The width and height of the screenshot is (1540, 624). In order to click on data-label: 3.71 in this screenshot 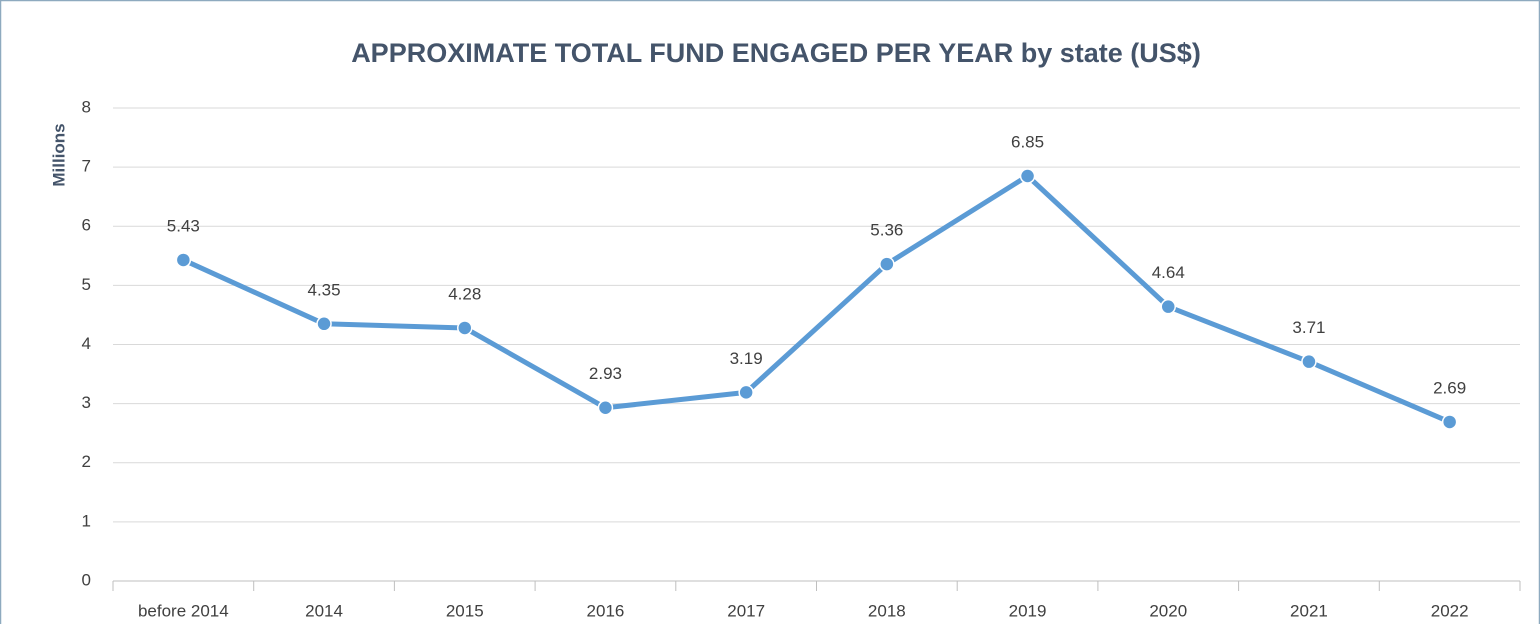, I will do `click(1308, 327)`.